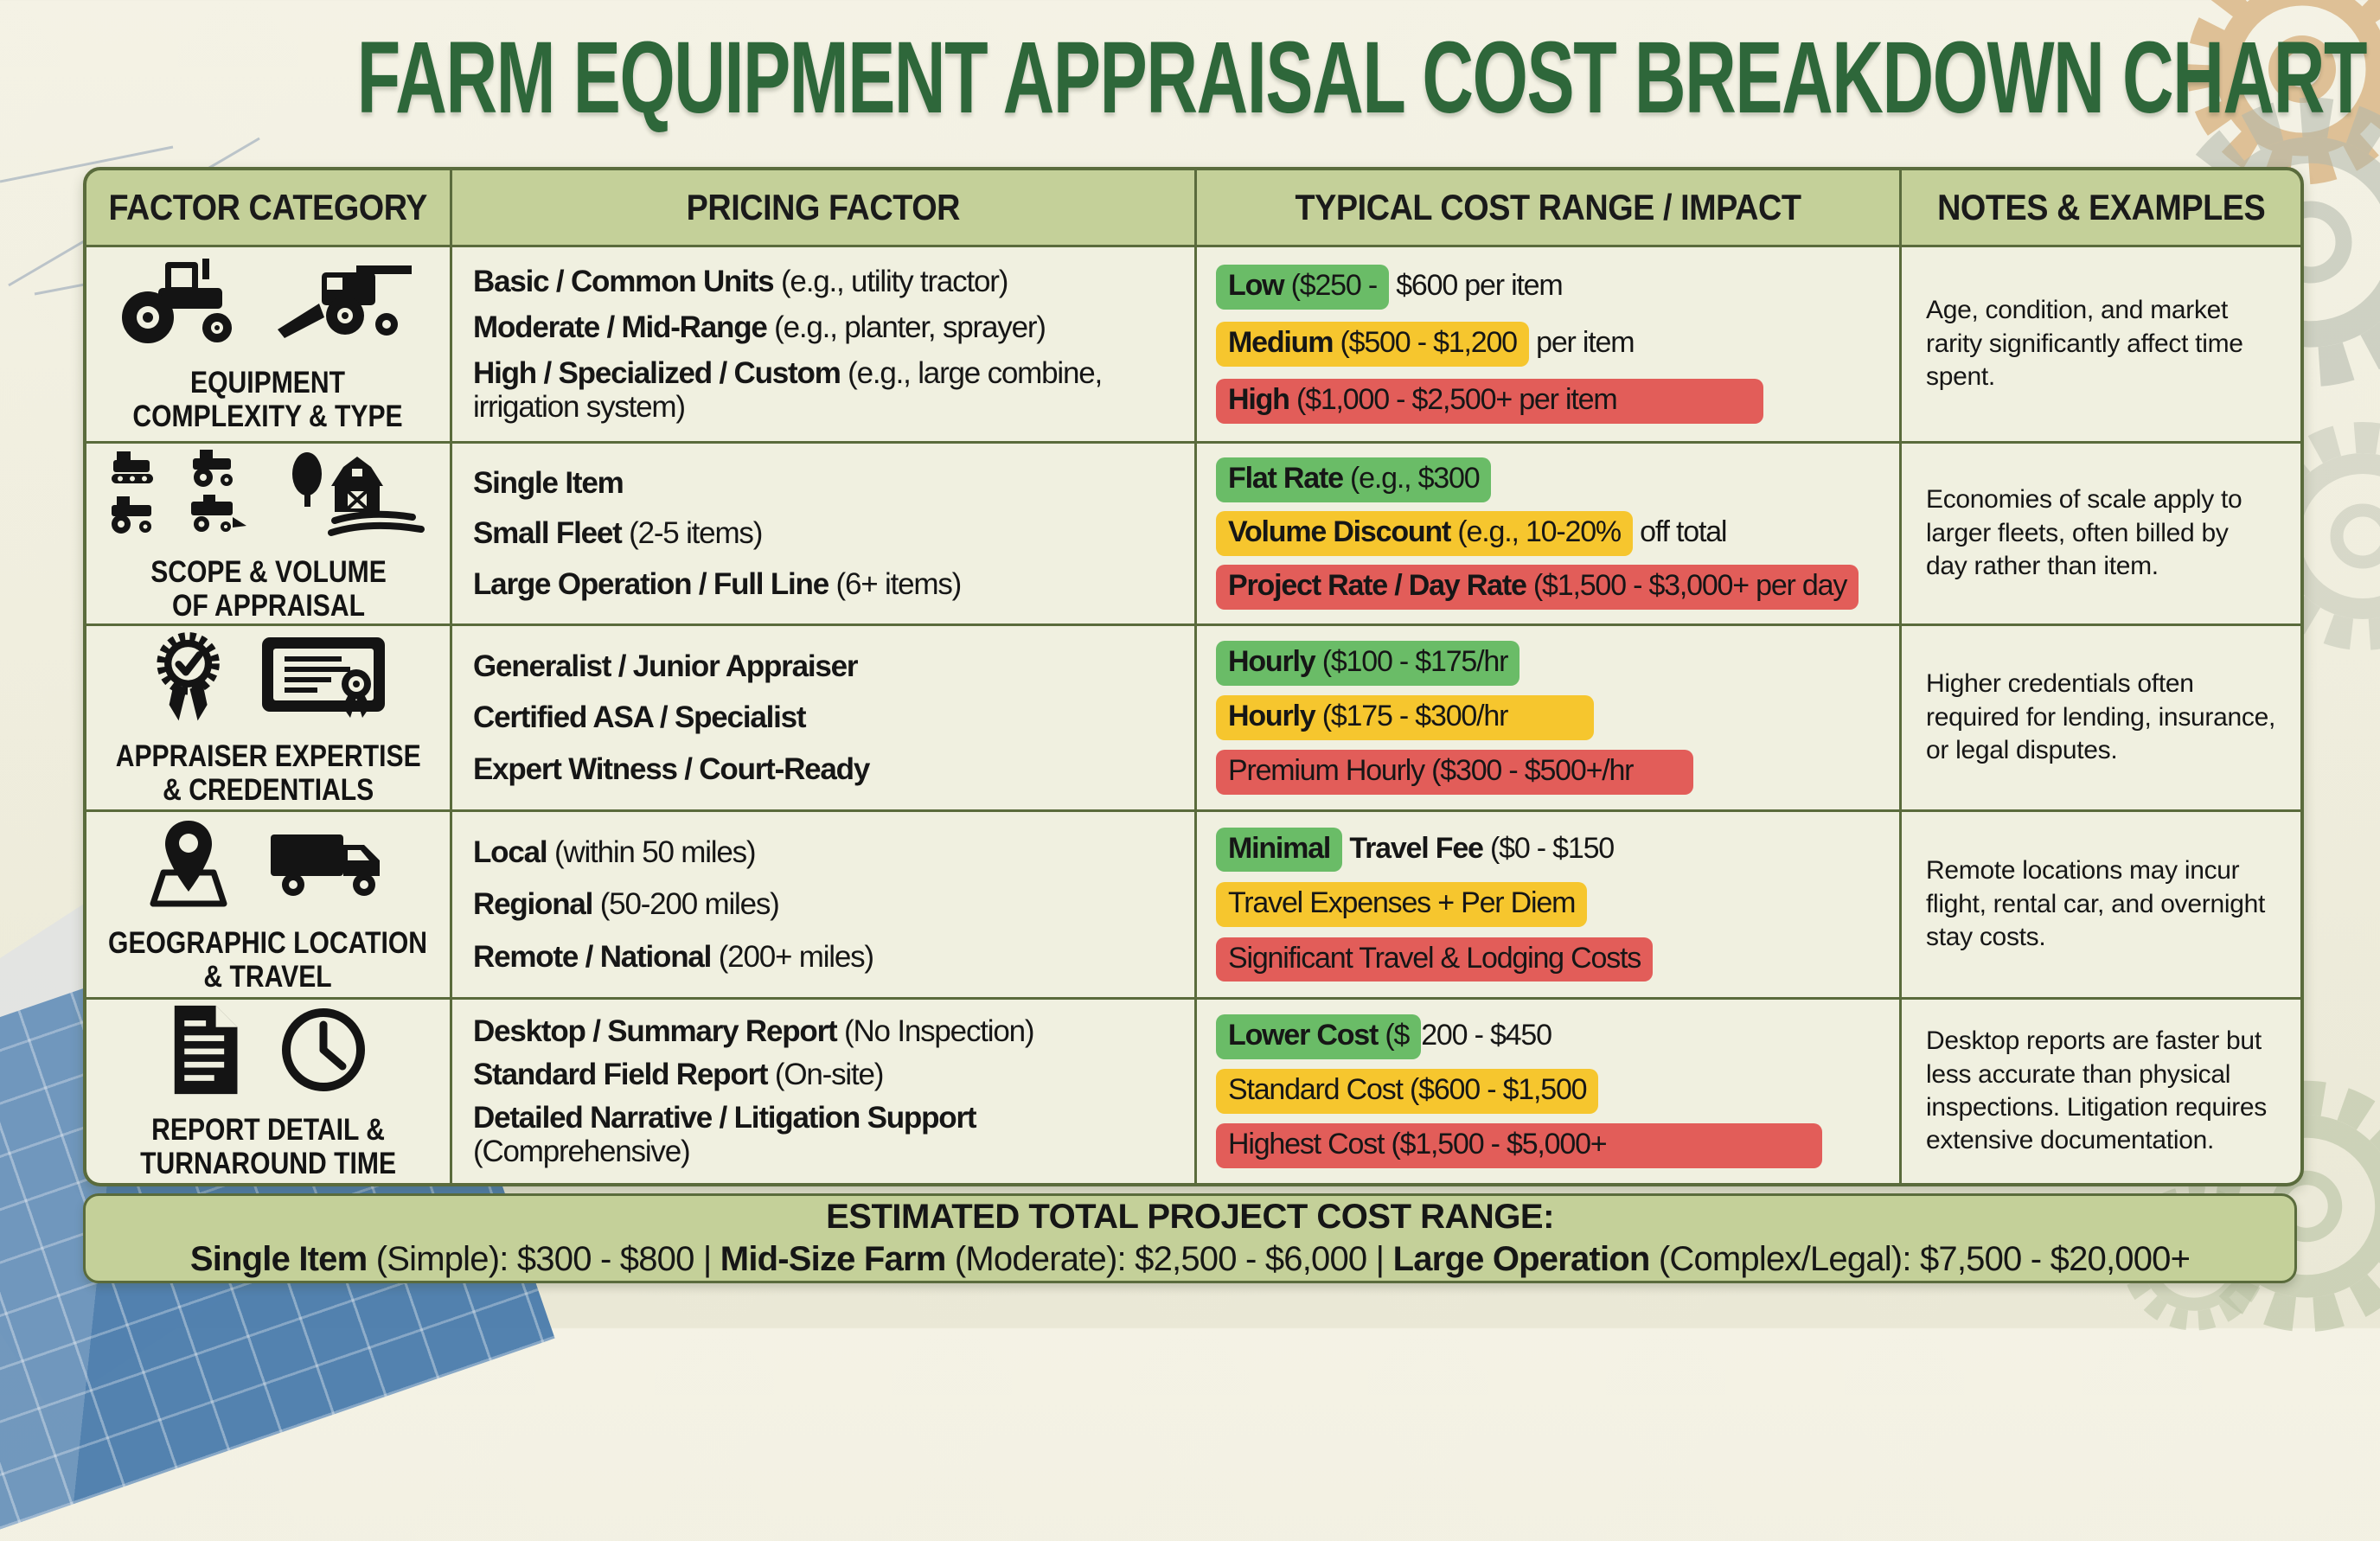 This screenshot has width=2380, height=1541. Describe the element at coordinates (188, 678) in the screenshot. I see `award-badge-icon` at that location.